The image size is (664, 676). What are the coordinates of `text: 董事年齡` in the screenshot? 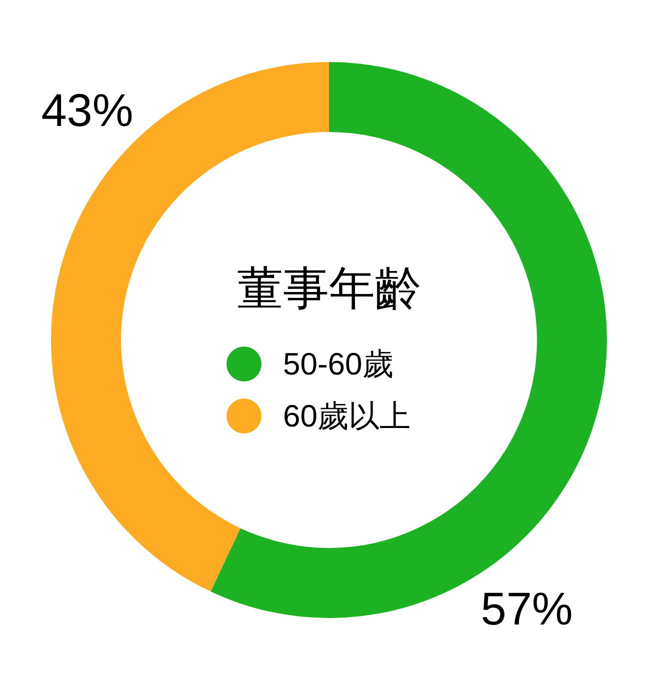 It's located at (329, 288).